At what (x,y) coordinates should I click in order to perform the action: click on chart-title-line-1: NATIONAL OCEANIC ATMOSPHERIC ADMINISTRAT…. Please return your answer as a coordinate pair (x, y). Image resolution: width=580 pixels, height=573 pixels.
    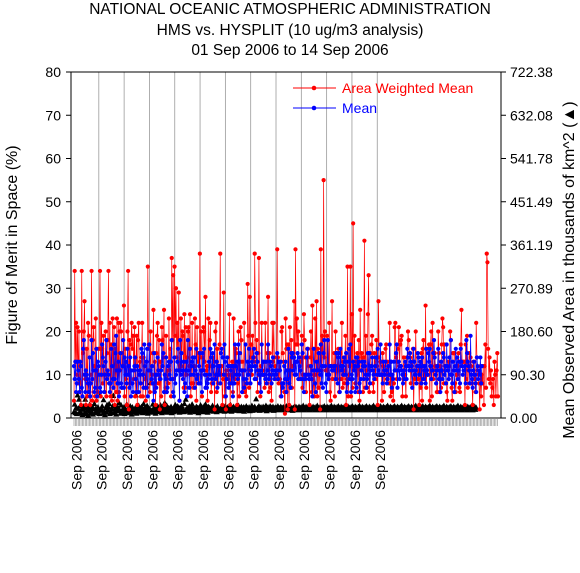
    Looking at the image, I should click on (290, 9).